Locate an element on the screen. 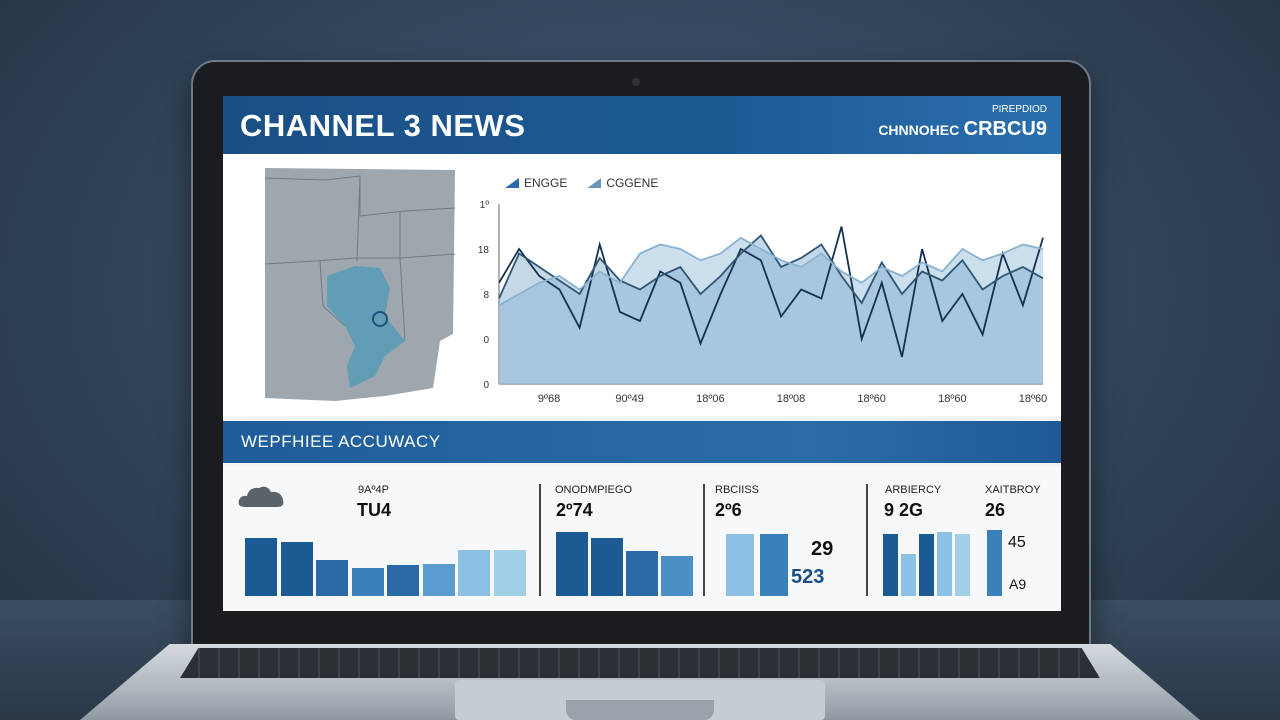 This screenshot has width=1280, height=720. stat-value: 26 is located at coordinates (995, 510).